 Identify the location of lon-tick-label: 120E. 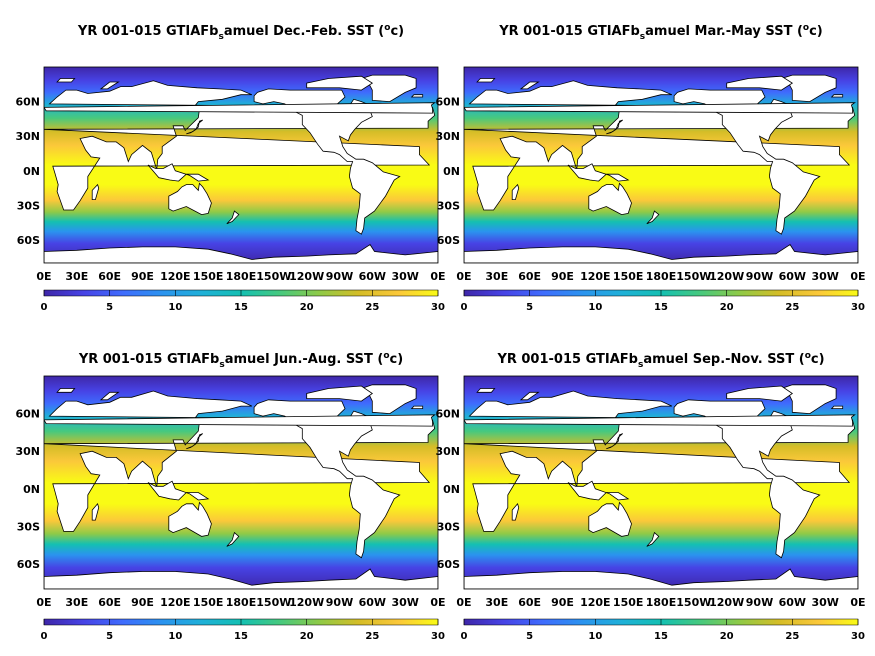
(595, 276).